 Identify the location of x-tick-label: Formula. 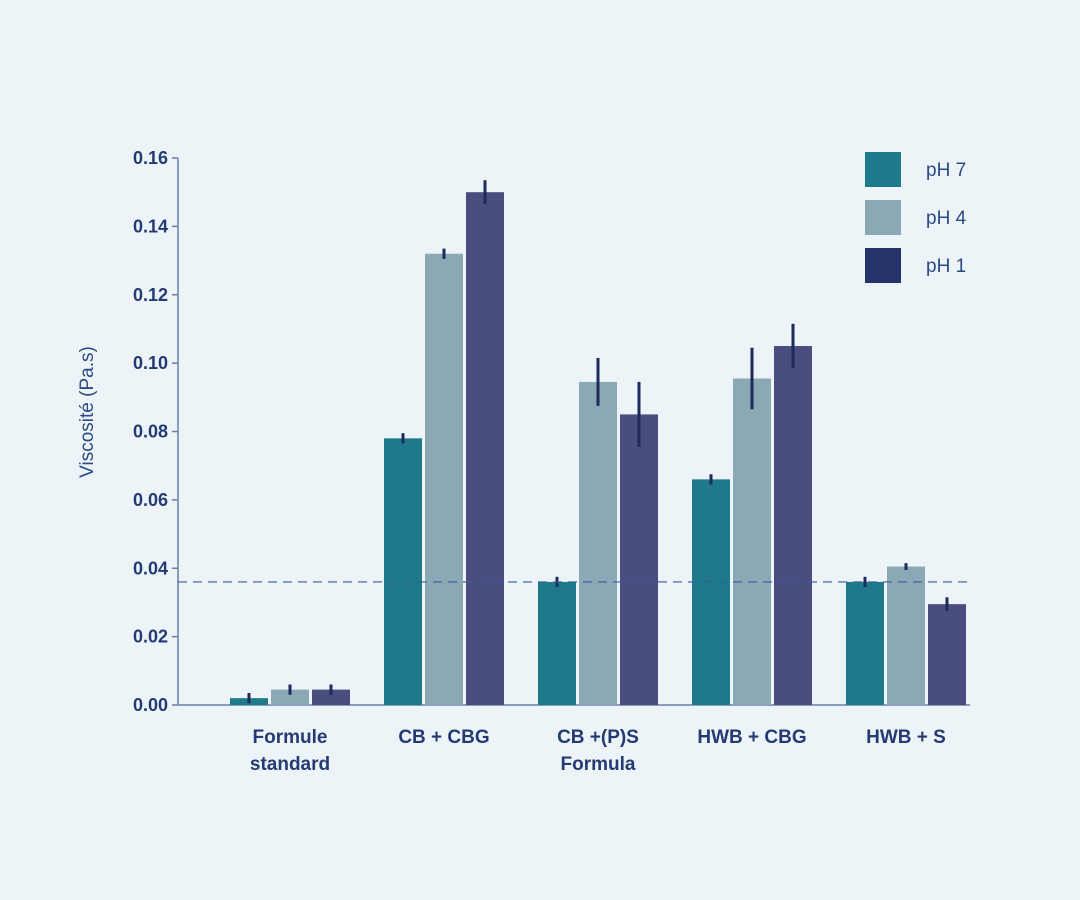
(598, 764).